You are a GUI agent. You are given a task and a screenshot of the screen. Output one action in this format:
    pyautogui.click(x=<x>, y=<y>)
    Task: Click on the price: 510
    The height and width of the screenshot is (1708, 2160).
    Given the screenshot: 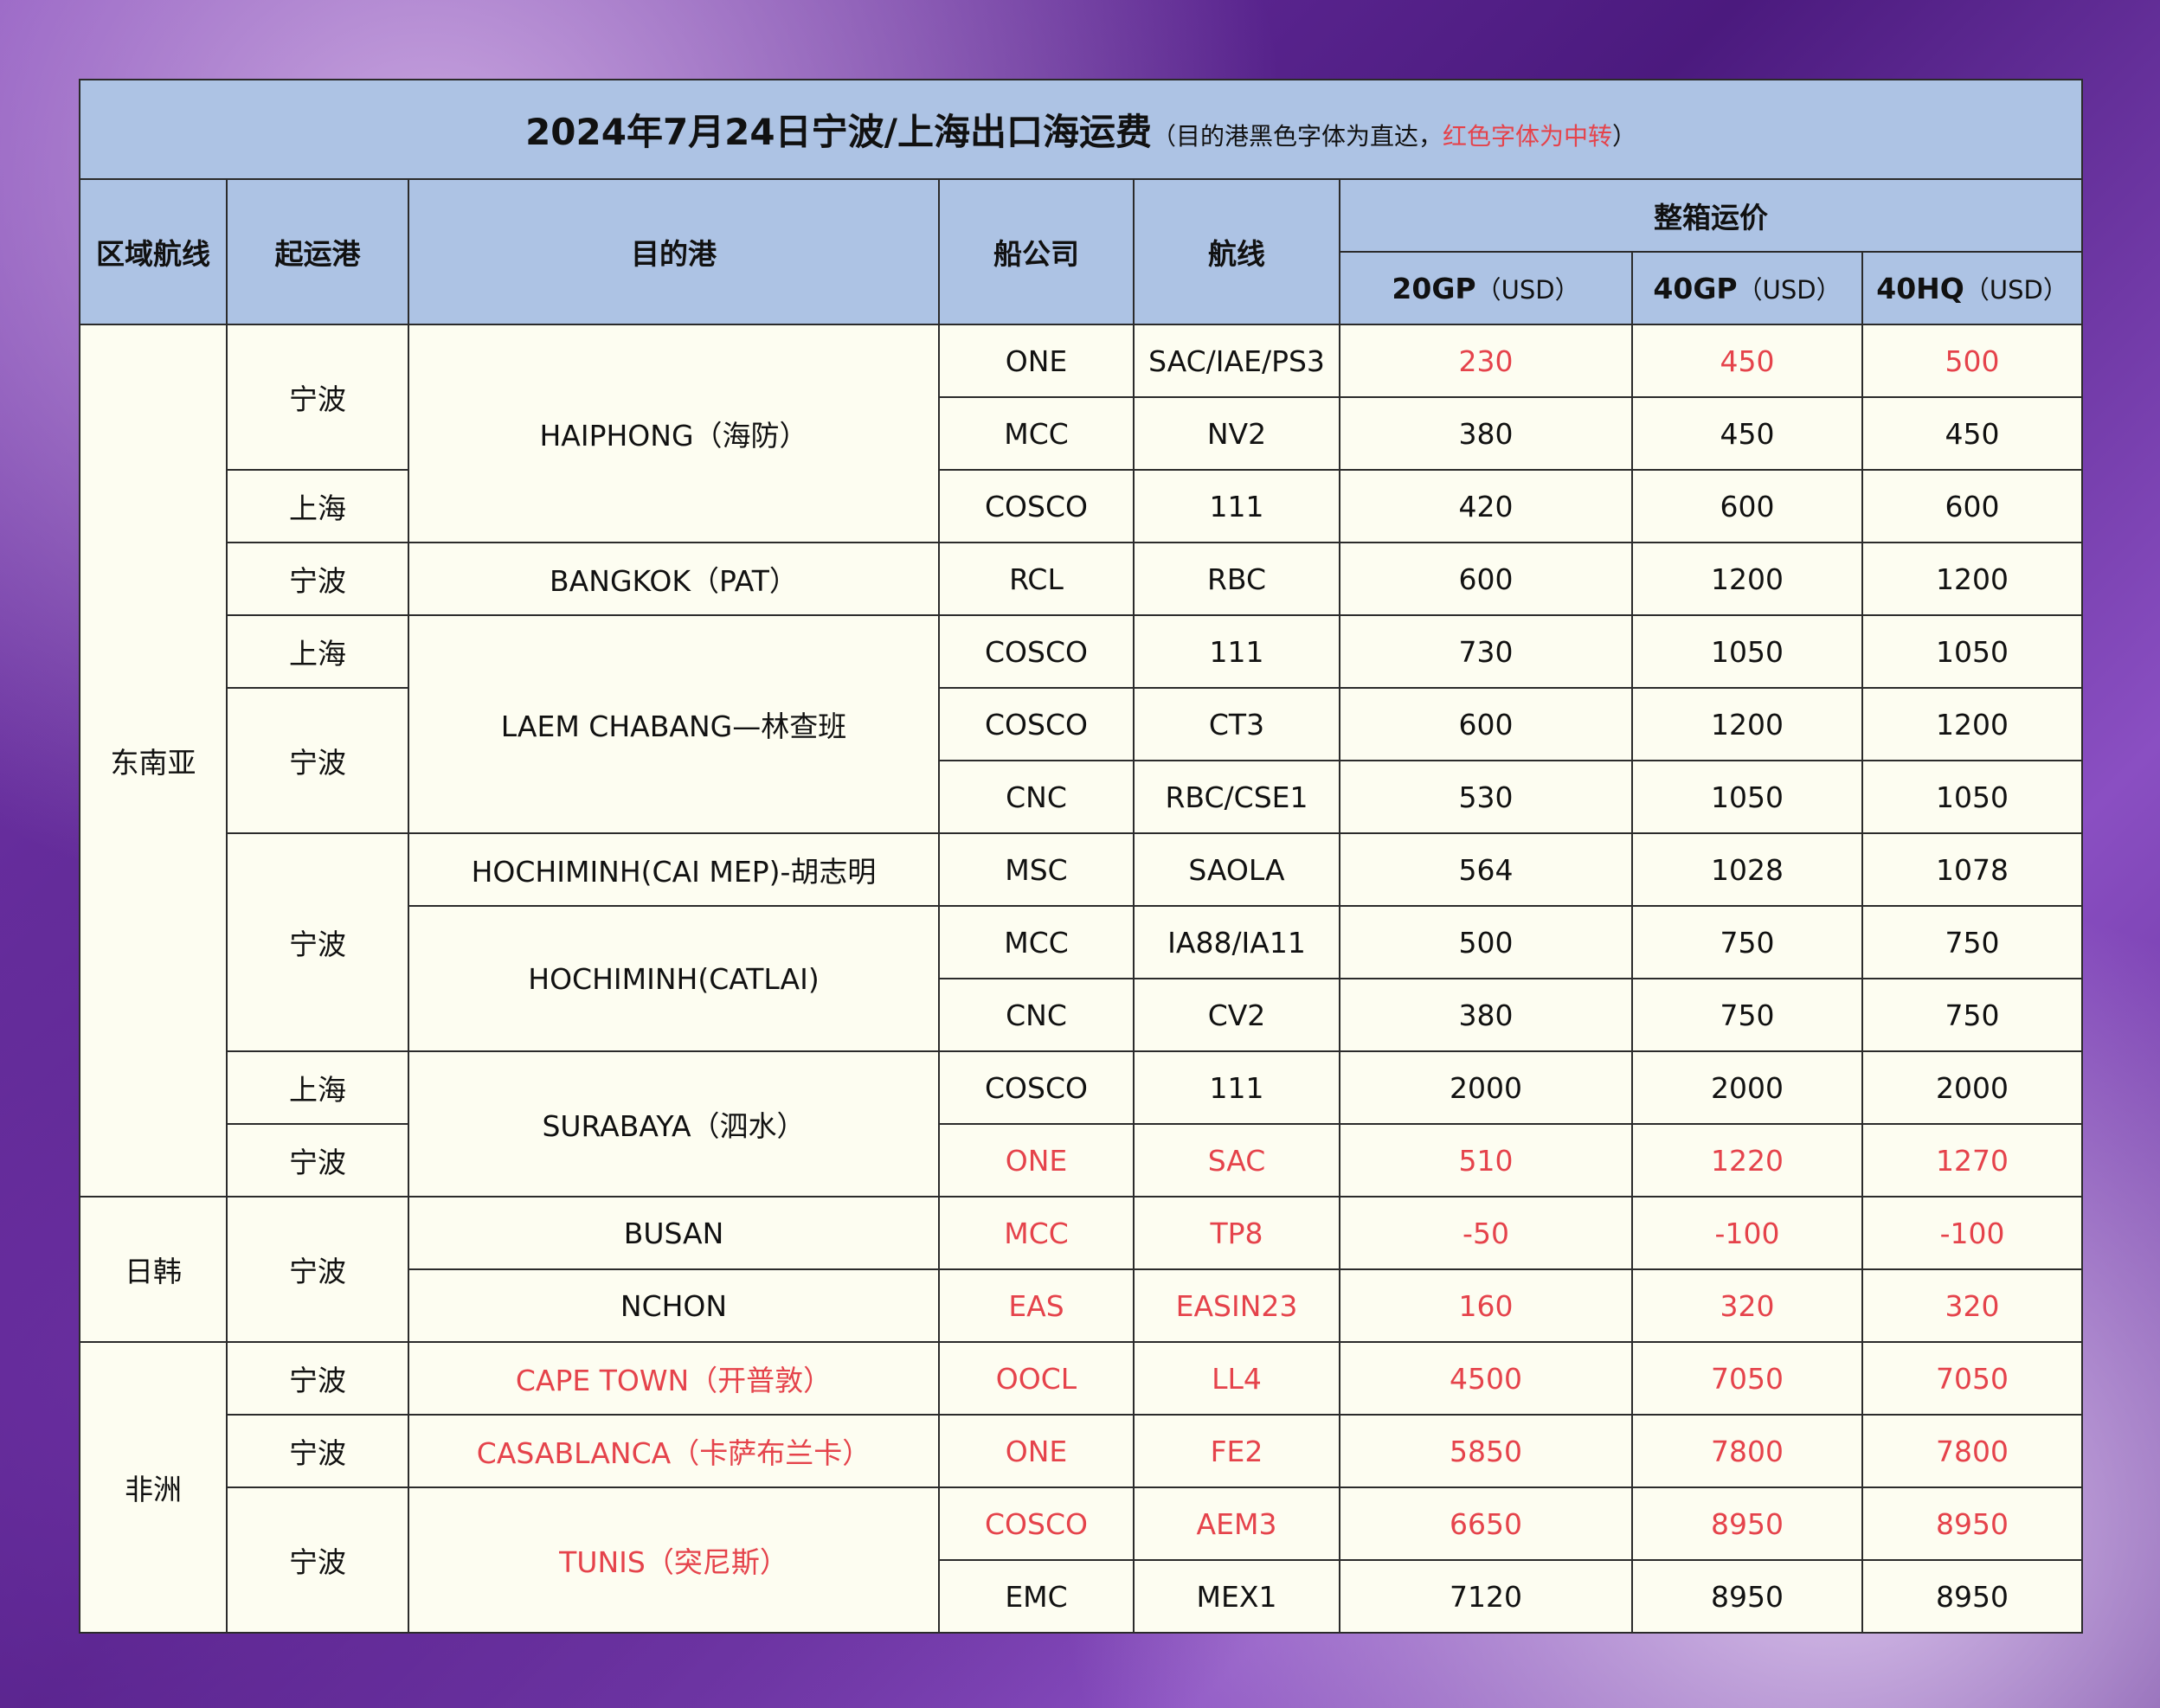 What is the action you would take?
    pyautogui.click(x=1486, y=1160)
    